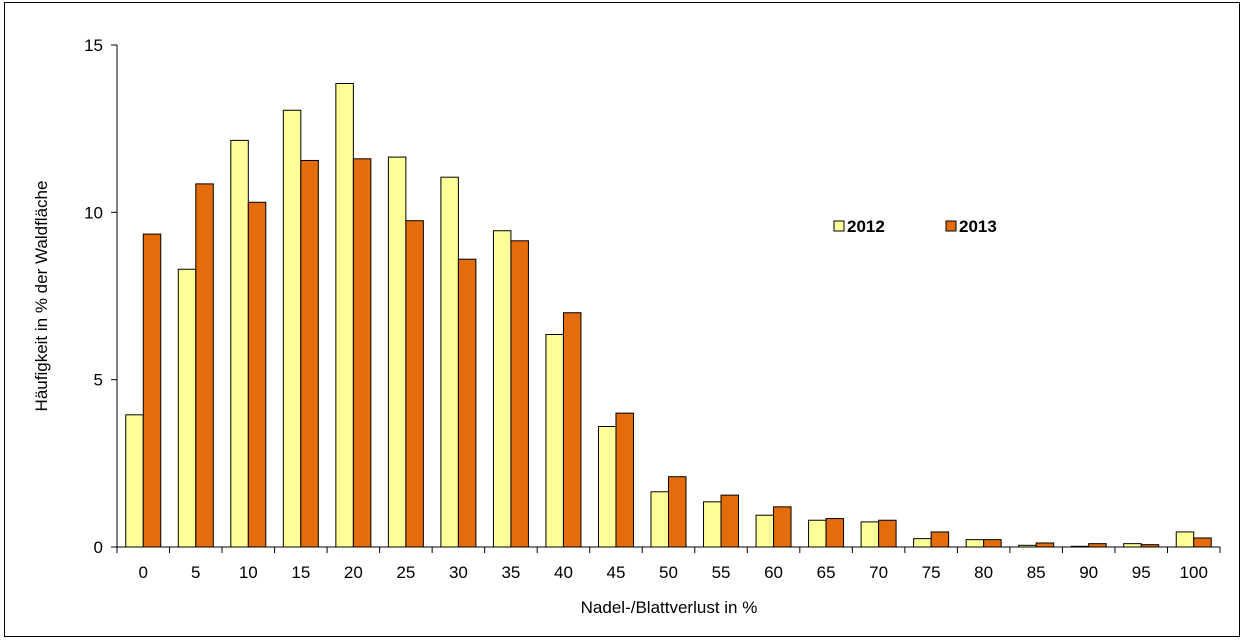  What do you see at coordinates (93, 45) in the screenshot?
I see `y-tick-label: 15` at bounding box center [93, 45].